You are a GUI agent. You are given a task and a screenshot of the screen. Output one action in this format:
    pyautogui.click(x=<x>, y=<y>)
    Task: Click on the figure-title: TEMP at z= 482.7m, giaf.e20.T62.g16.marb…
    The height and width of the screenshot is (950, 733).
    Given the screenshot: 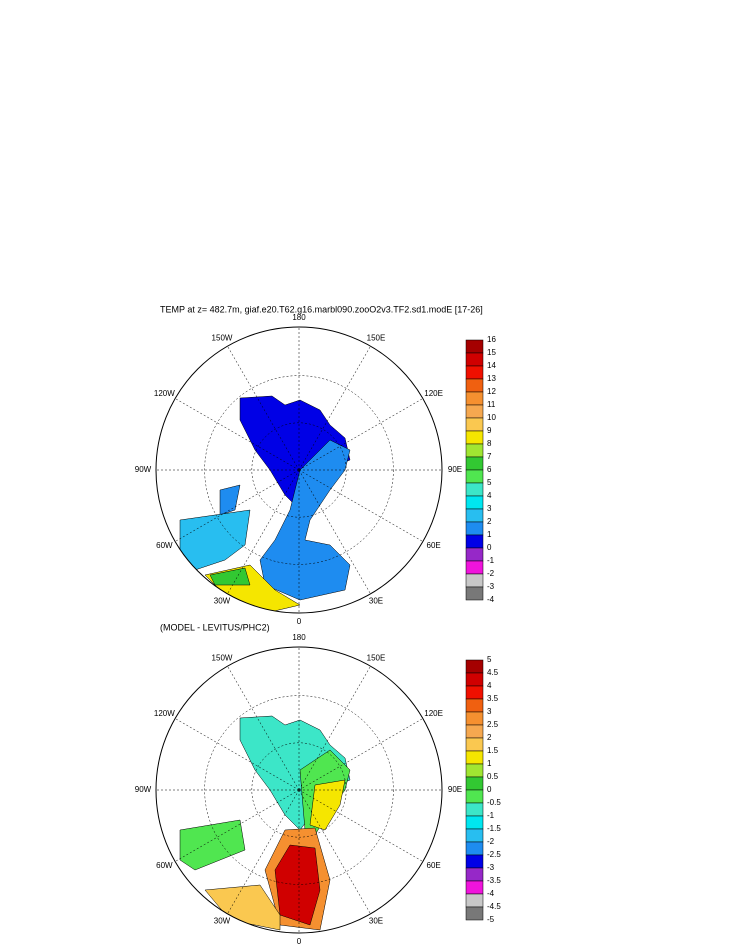 What is the action you would take?
    pyautogui.click(x=321, y=309)
    